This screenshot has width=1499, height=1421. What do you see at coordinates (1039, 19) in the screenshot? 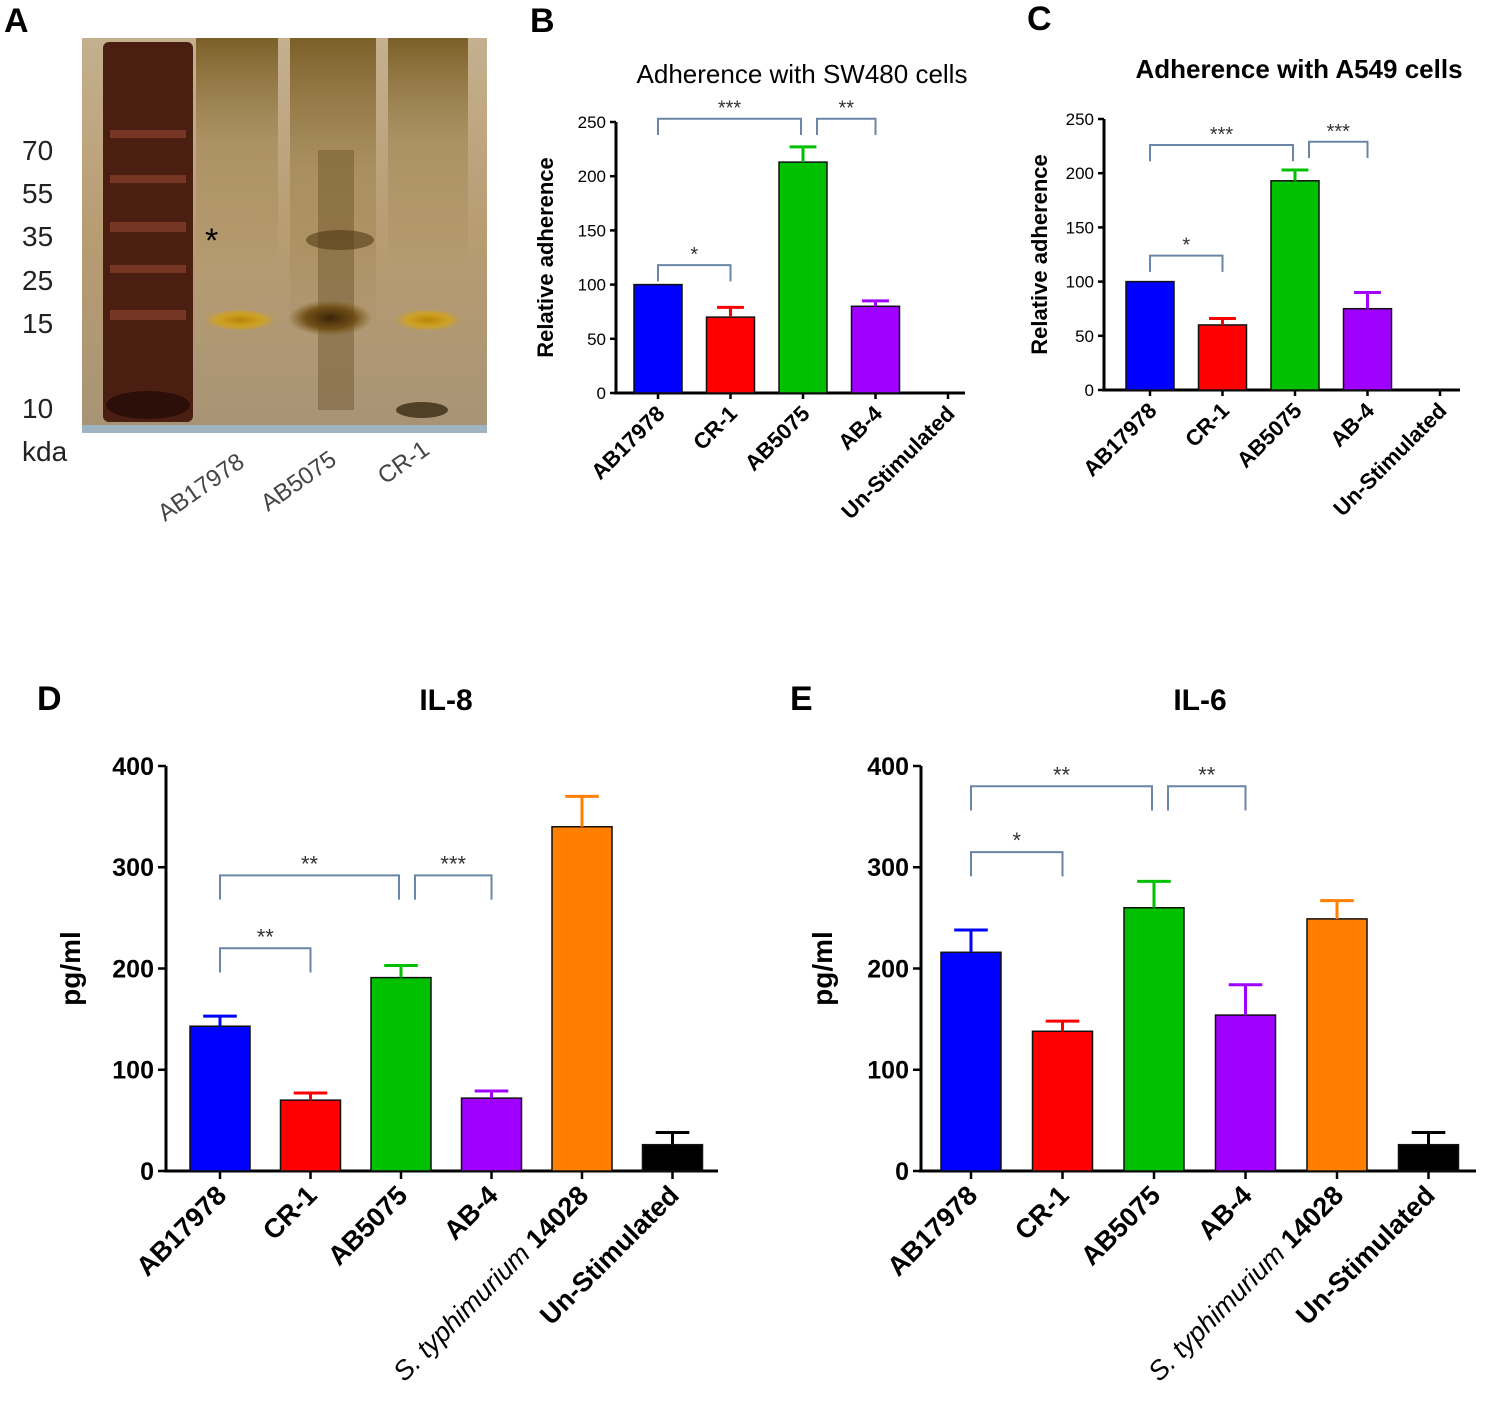
I see `panel-label-c: C` at bounding box center [1039, 19].